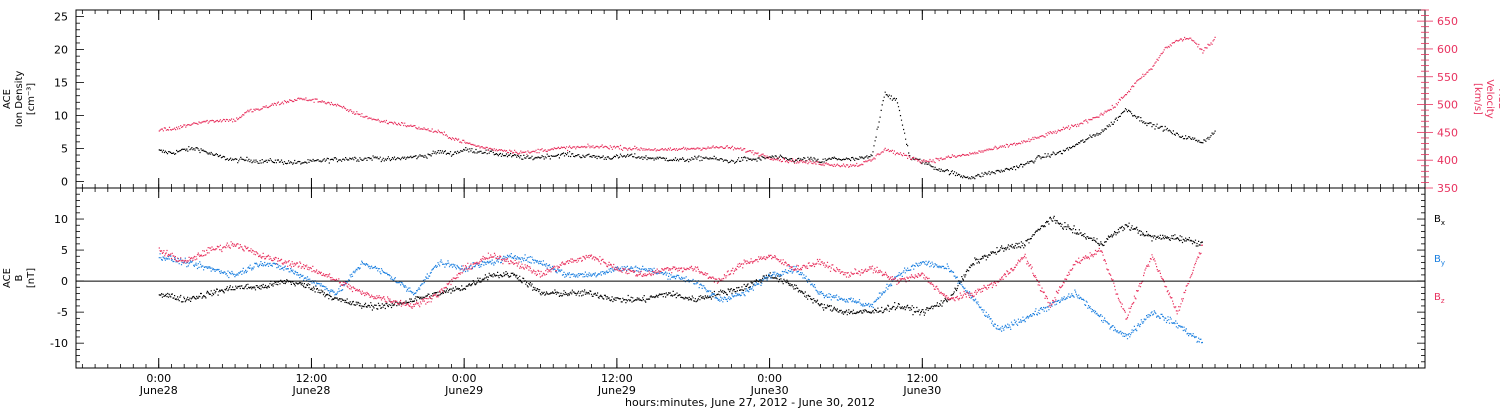  Describe the element at coordinates (680, 280) in the screenshot. I see `b-points-bz` at that location.